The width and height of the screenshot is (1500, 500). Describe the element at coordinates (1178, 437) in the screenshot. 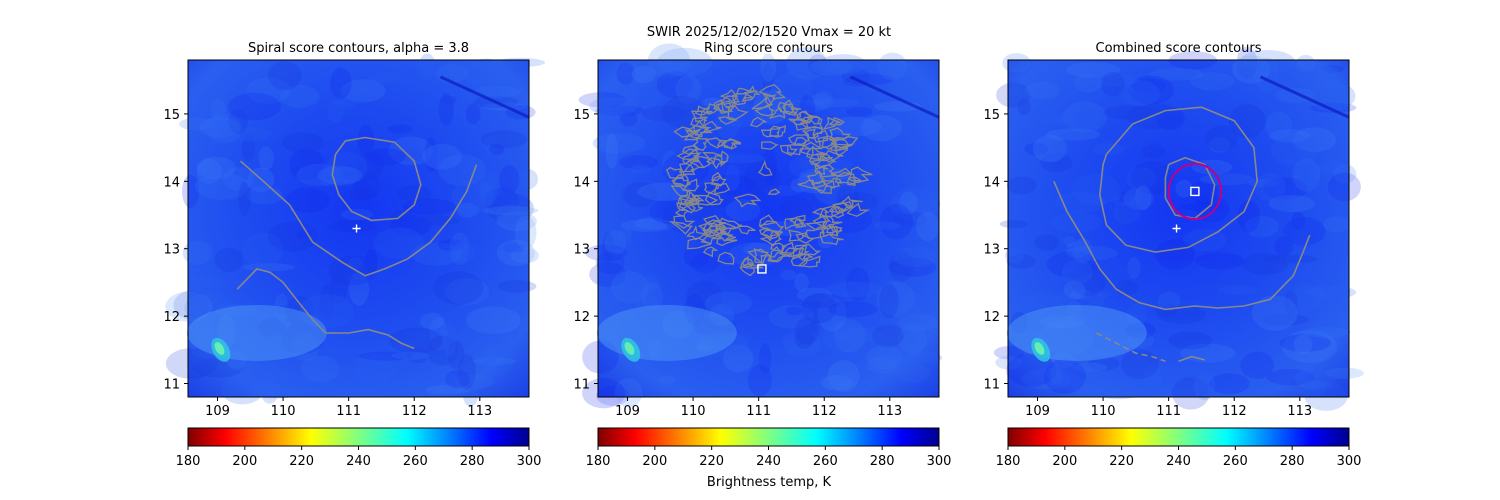

I see `colorbar` at that location.